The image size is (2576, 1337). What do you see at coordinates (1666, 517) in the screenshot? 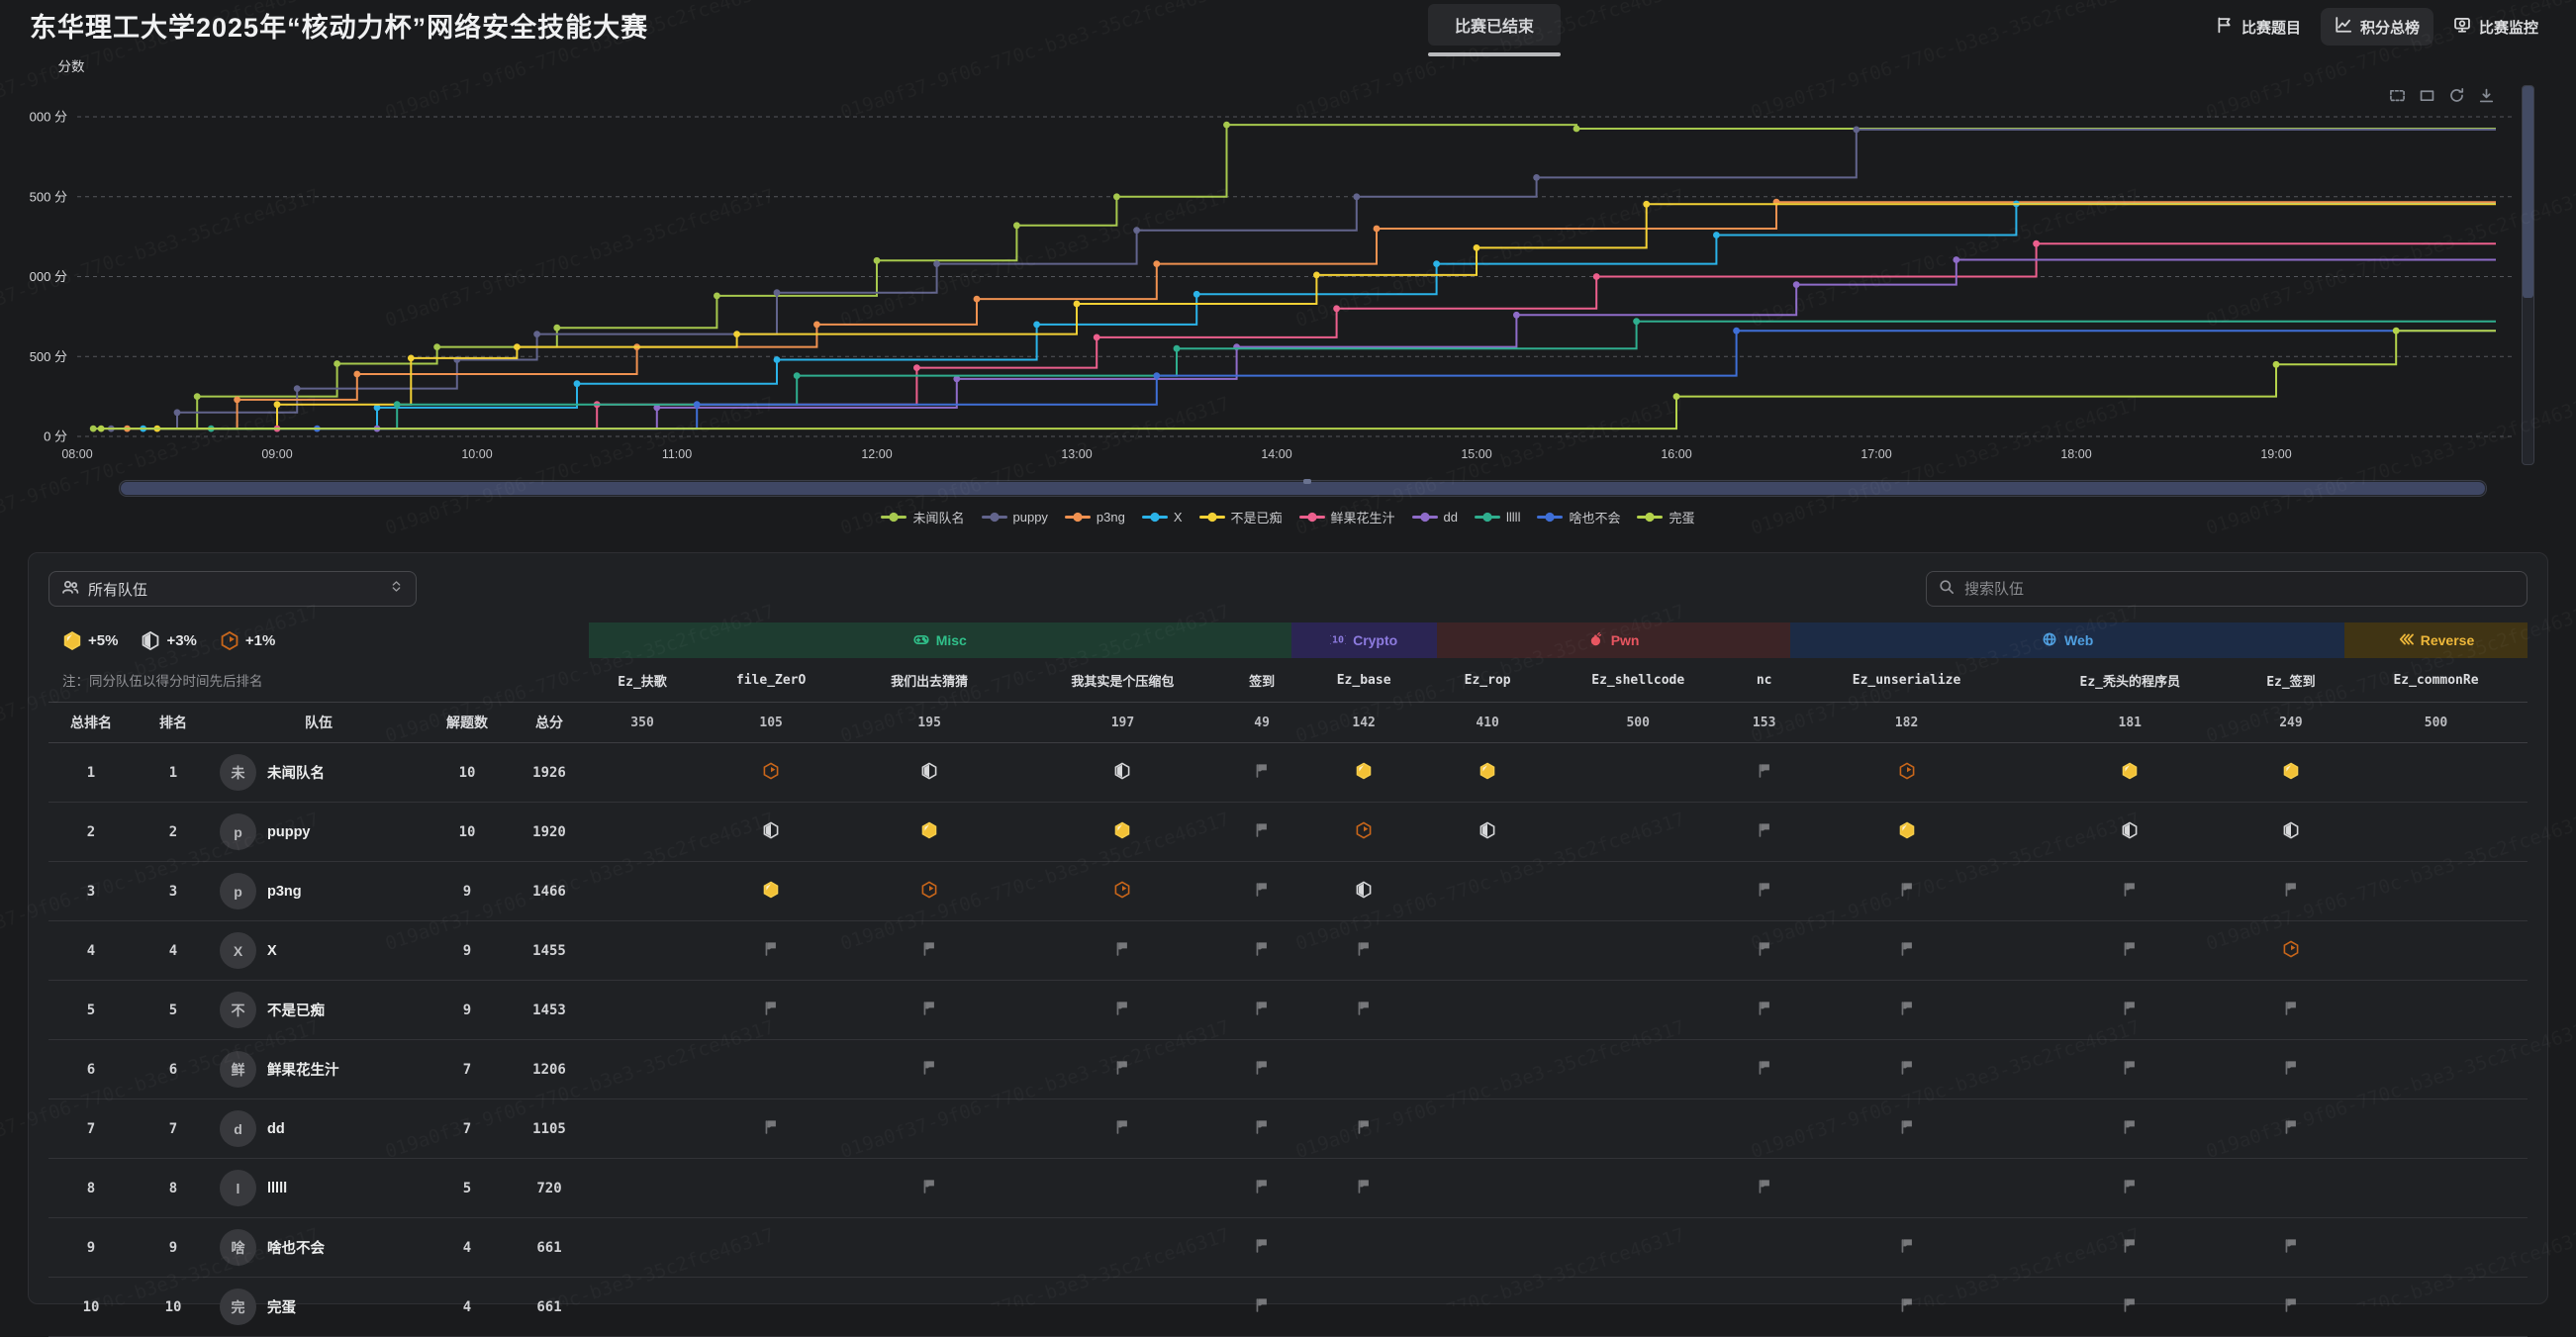
I see `legend-item-完蛋: 完蛋` at bounding box center [1666, 517].